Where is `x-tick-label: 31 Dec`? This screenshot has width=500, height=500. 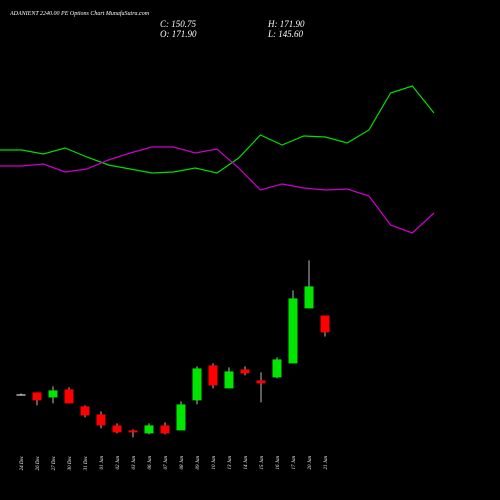 x-tick-label: 31 Dec is located at coordinates (86, 462).